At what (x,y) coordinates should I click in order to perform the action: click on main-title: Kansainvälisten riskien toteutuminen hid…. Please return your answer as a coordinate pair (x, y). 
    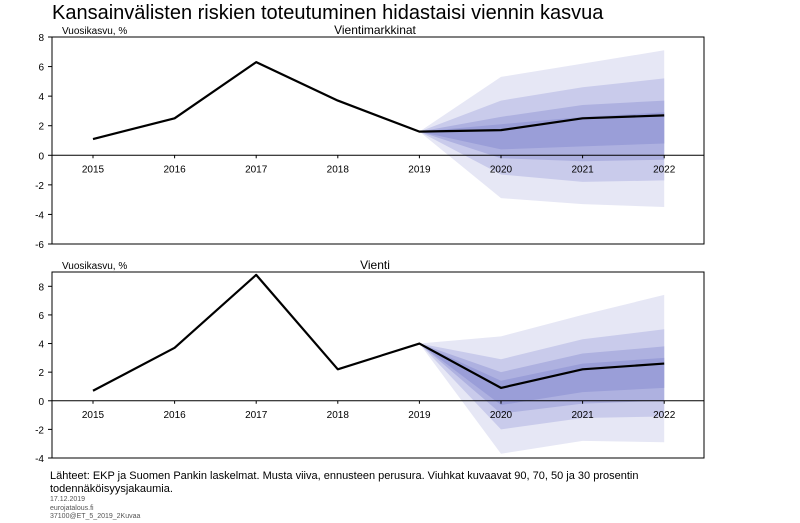
    Looking at the image, I should click on (328, 13).